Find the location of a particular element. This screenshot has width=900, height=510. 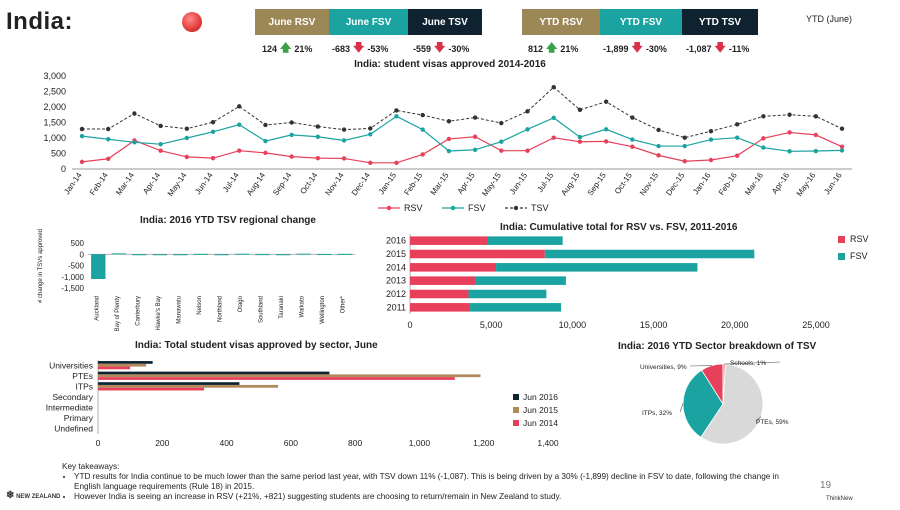

y-tick-label: -1,500 is located at coordinates (72, 288).